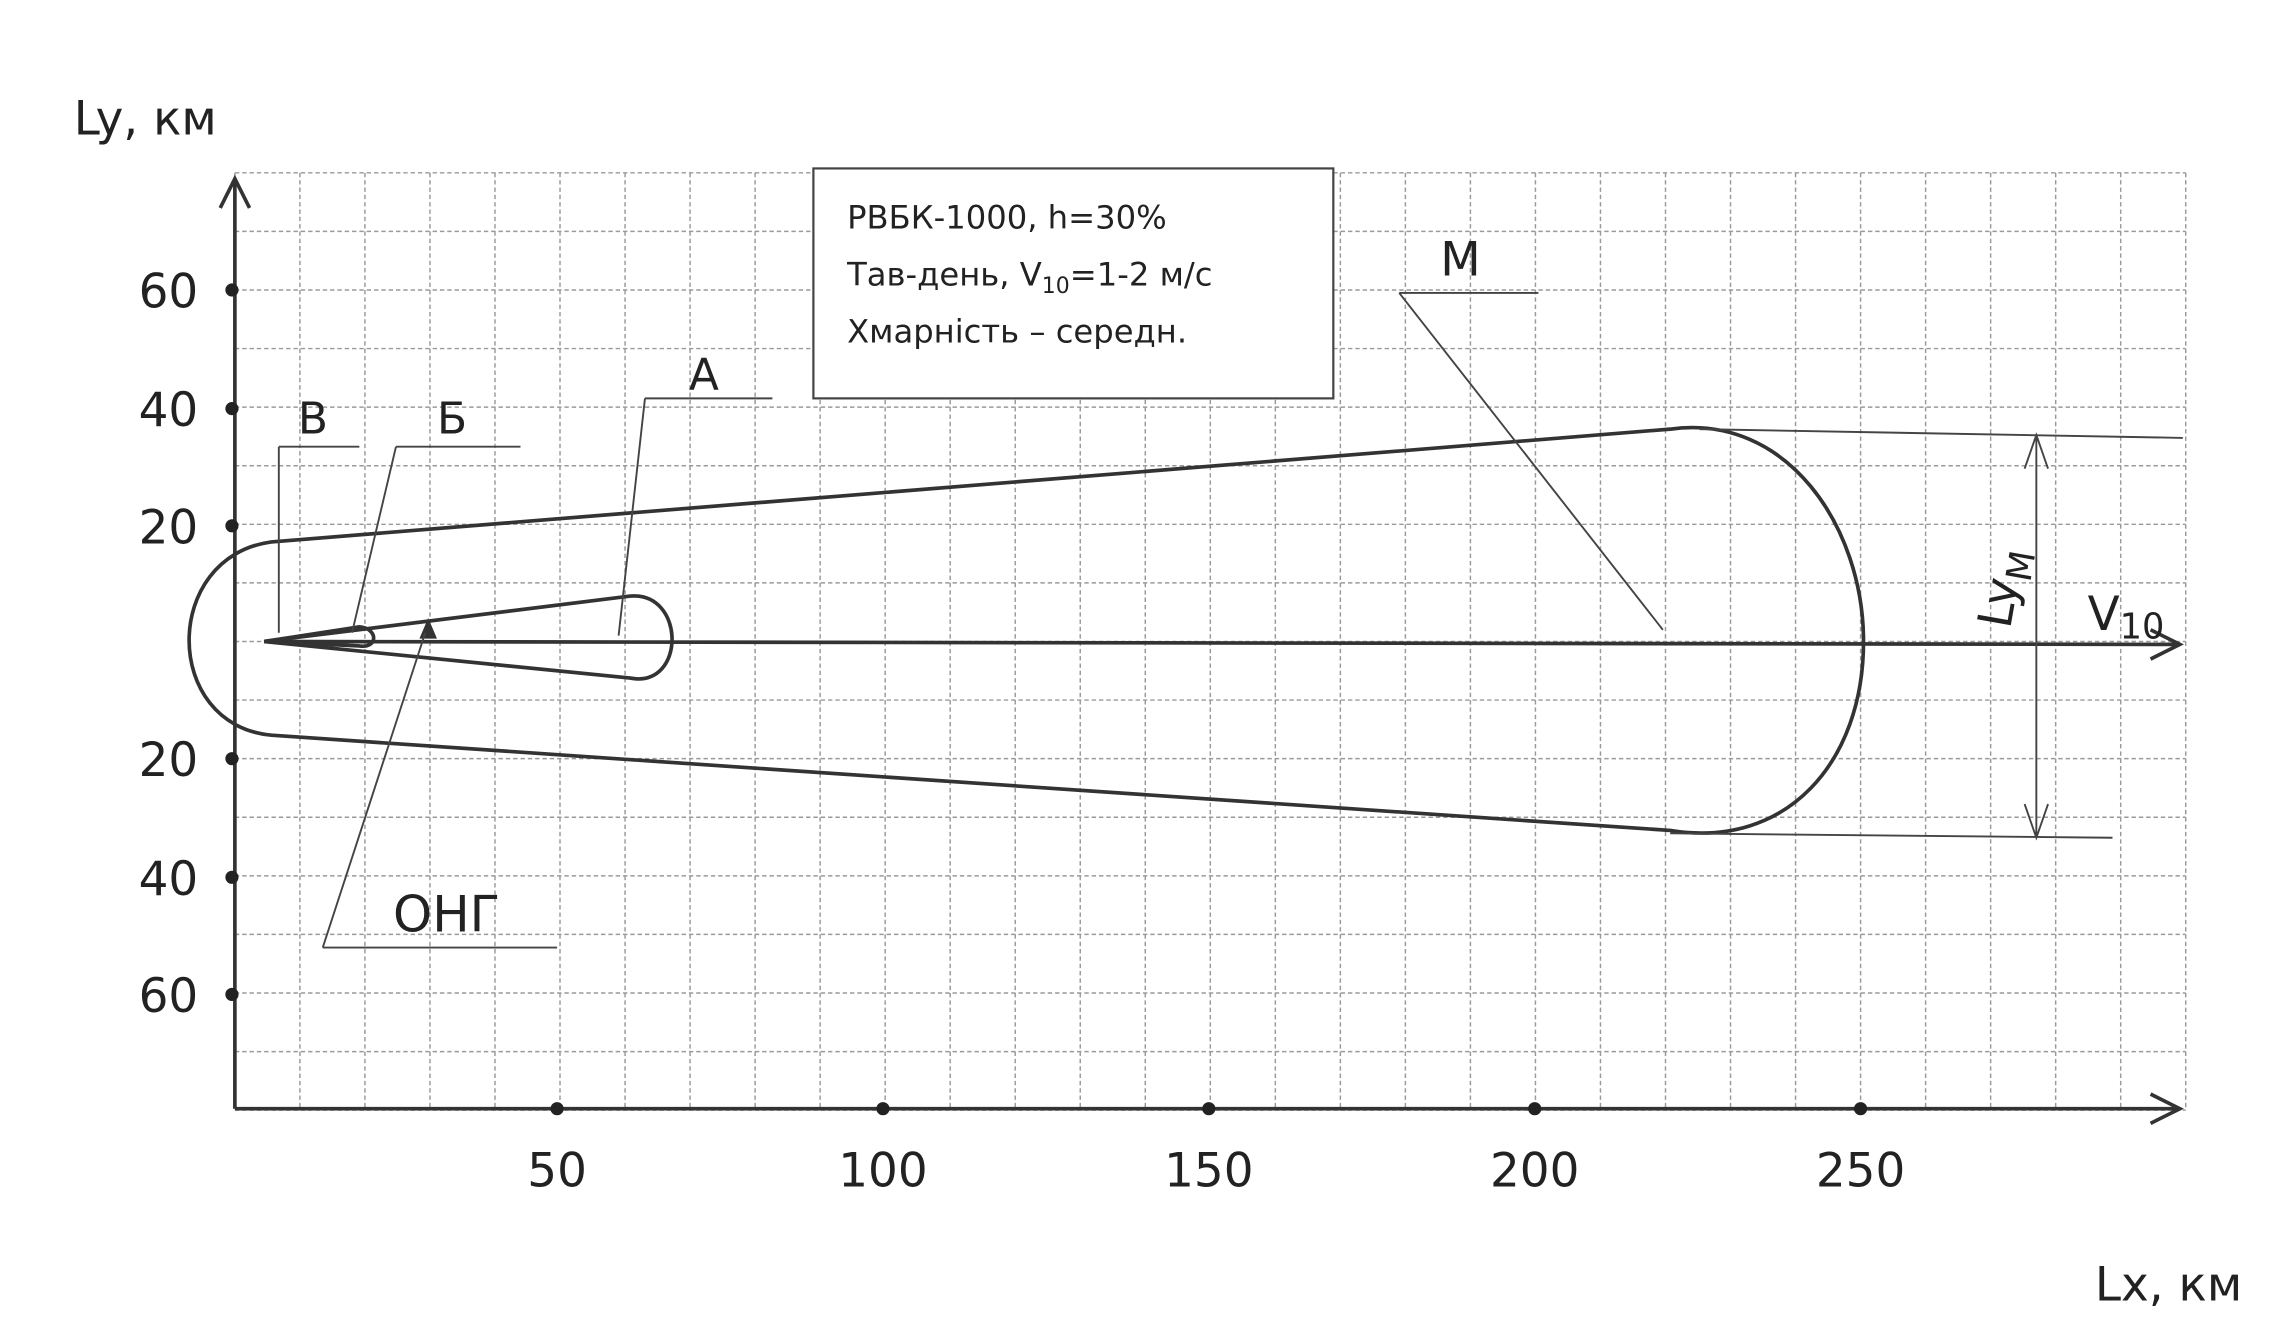 This screenshot has width=2280, height=1324. Describe the element at coordinates (882, 1171) in the screenshot. I see `x-tick-label: 100` at that location.